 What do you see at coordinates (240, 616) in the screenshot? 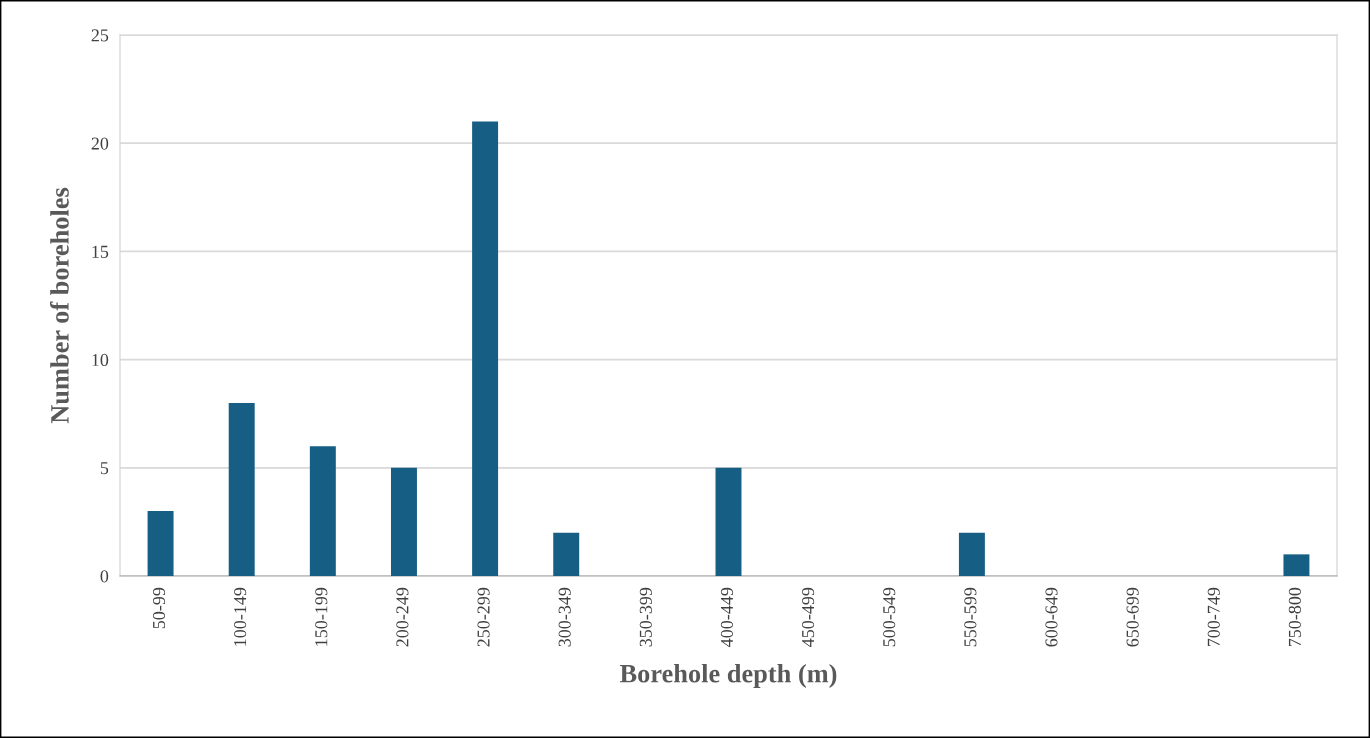
I see `x-tick-label: 100-149` at bounding box center [240, 616].